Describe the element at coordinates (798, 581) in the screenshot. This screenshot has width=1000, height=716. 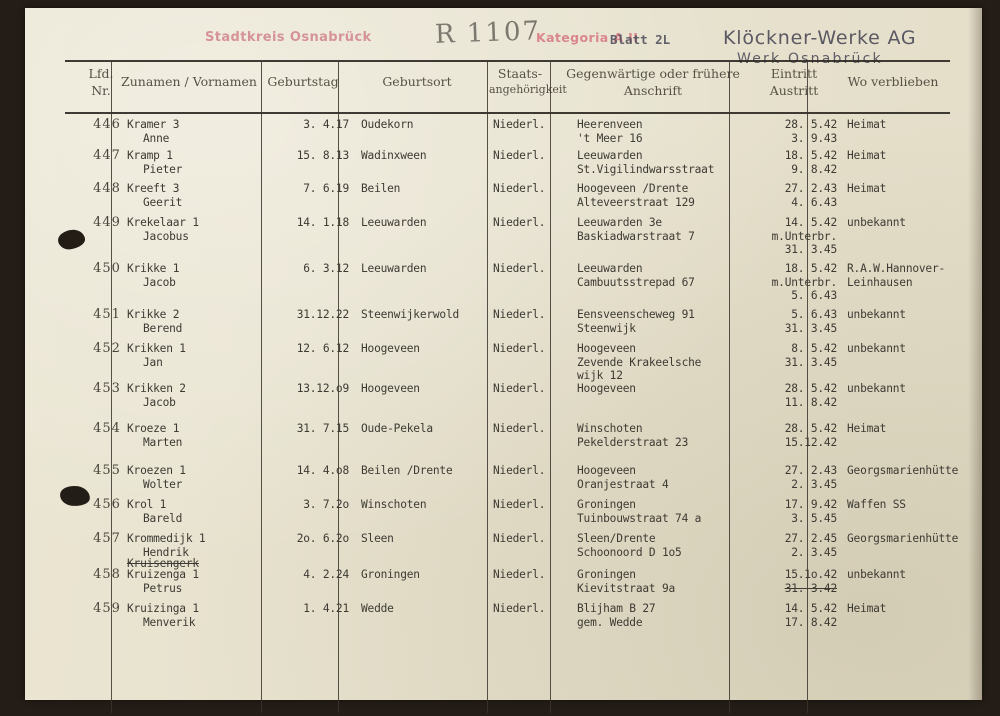
I see `cell-entry-exit-dates: 15.1o.42 31. 3.42` at that location.